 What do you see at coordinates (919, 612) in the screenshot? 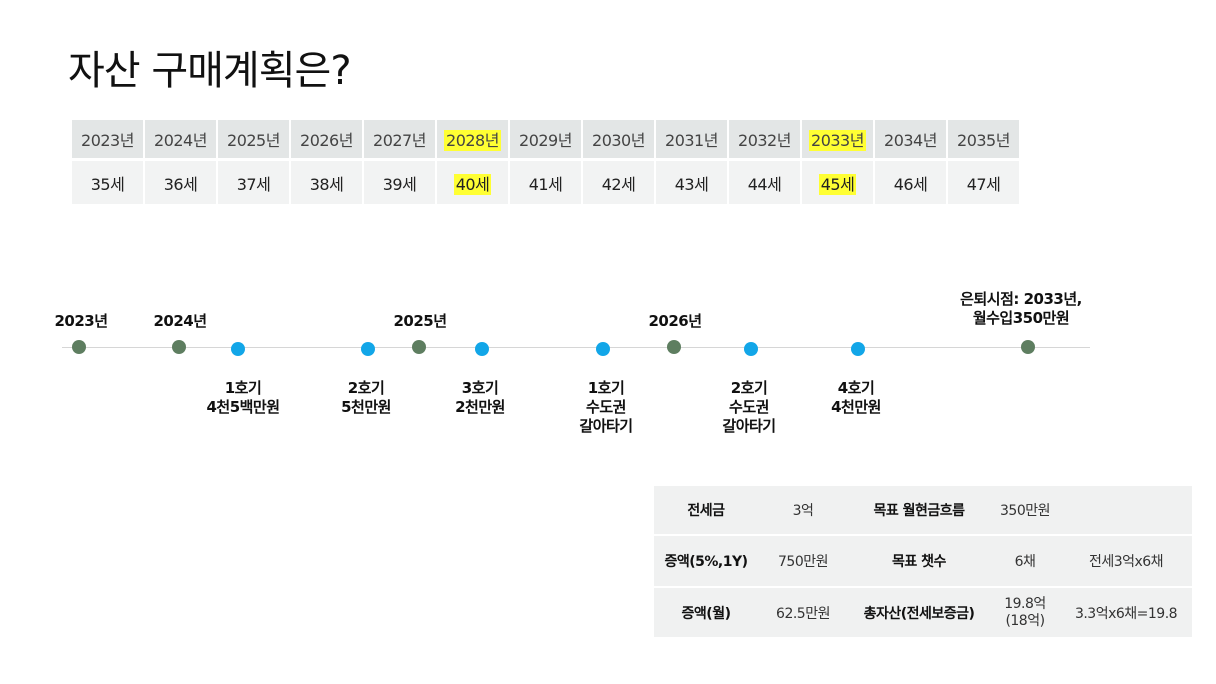
I see `summary-key: 총자산(전세보증금)` at bounding box center [919, 612].